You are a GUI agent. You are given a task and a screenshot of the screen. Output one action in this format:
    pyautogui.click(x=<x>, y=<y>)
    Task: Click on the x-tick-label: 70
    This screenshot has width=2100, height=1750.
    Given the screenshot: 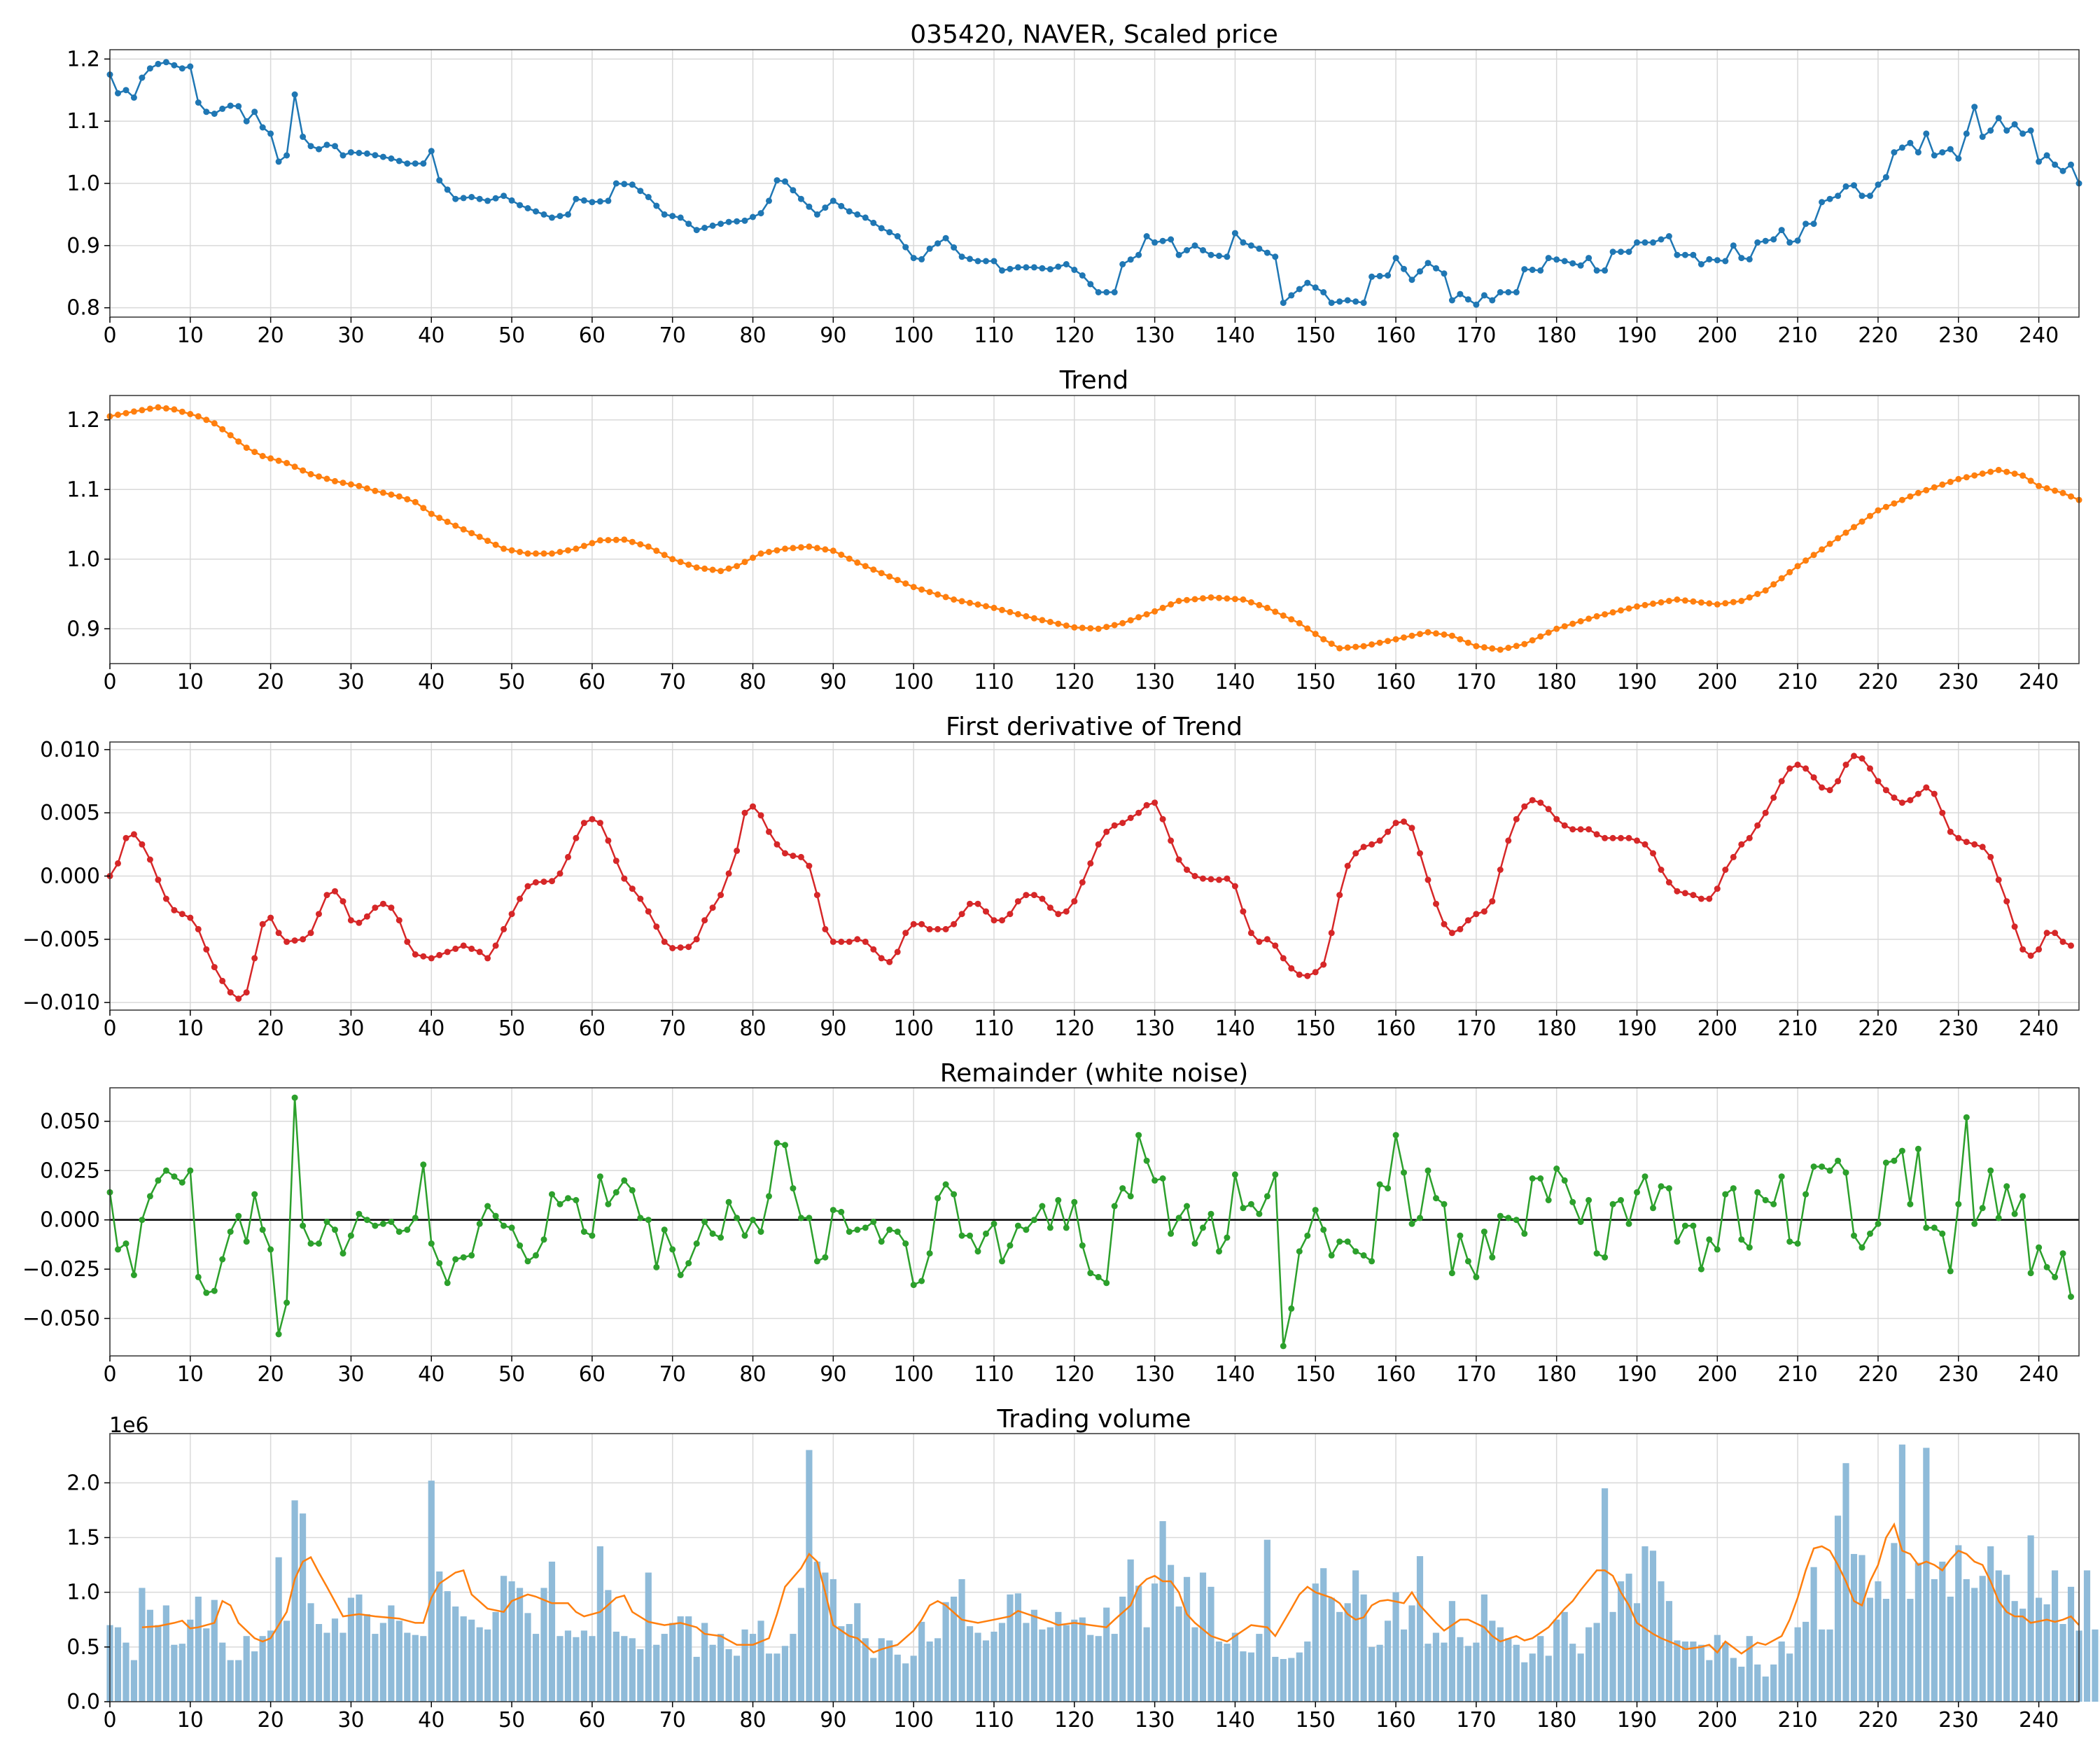 What is the action you would take?
    pyautogui.click(x=672, y=682)
    